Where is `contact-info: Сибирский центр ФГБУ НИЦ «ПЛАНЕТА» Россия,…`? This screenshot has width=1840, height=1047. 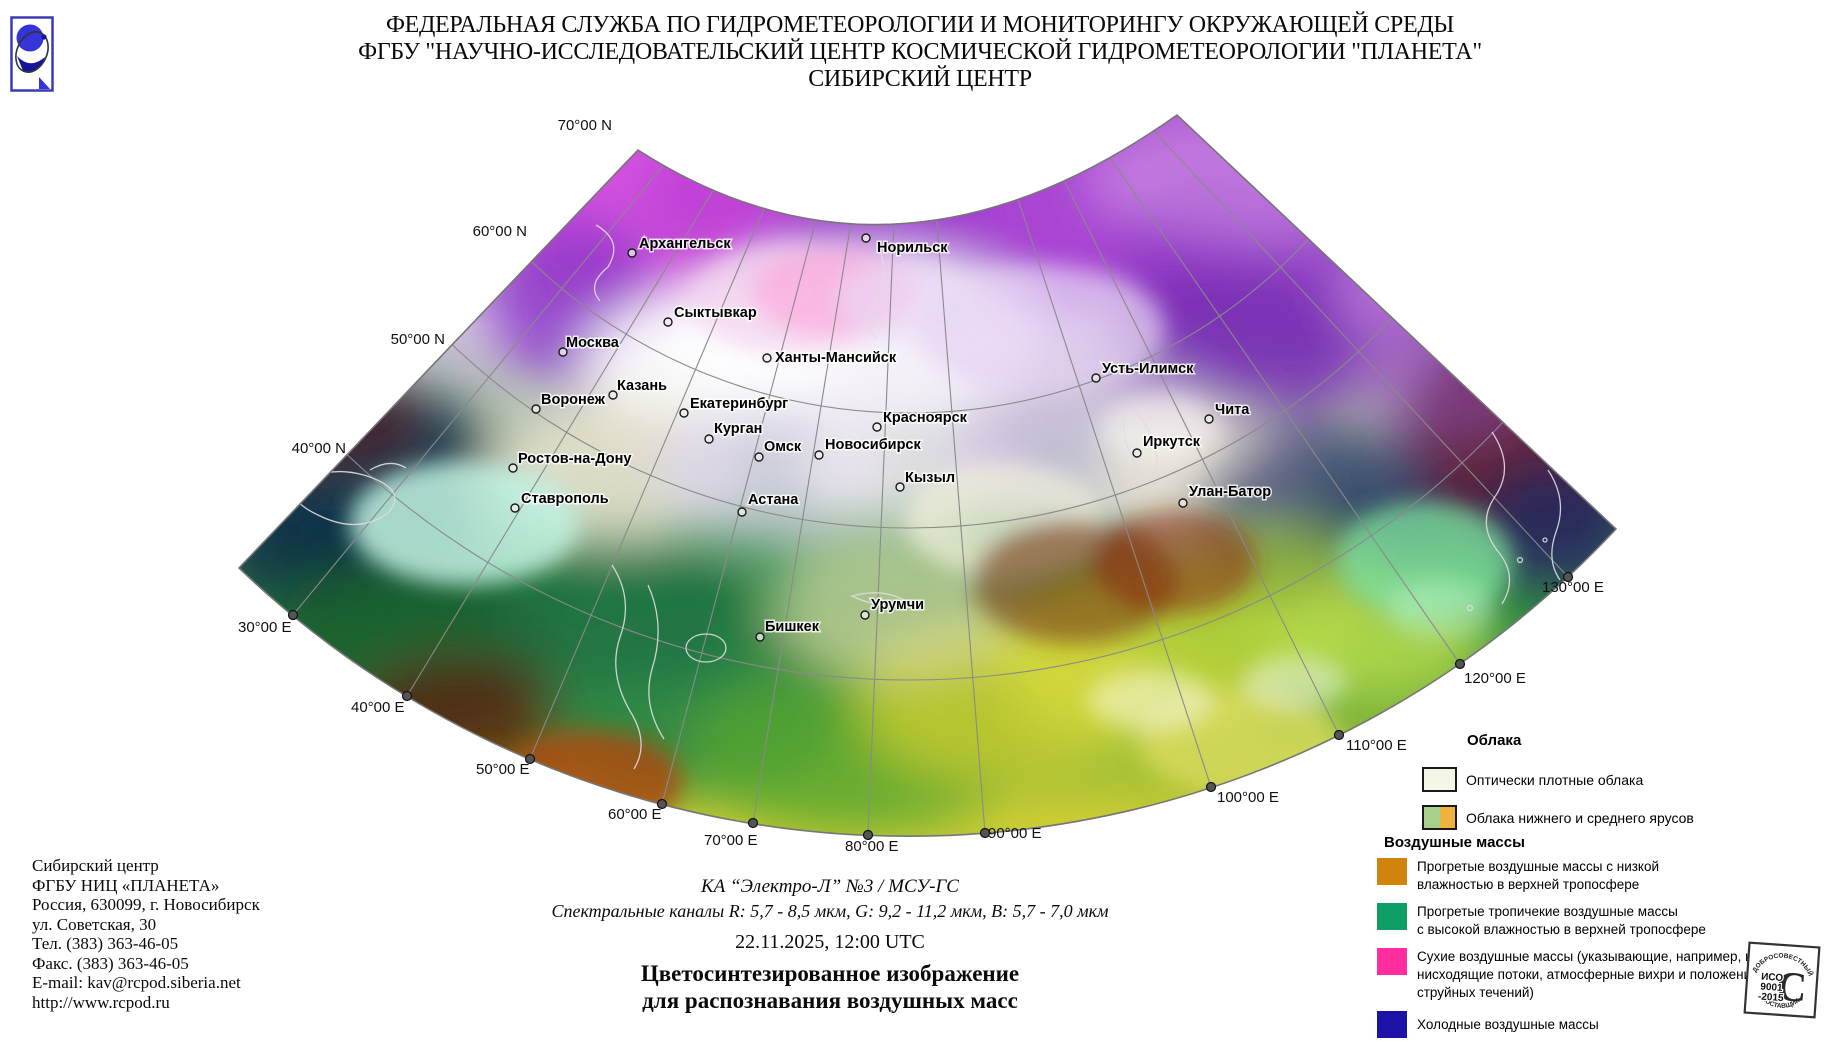 contact-info: Сибирский центр ФГБУ НИЦ «ПЛАНЕТА» Россия,… is located at coordinates (146, 934).